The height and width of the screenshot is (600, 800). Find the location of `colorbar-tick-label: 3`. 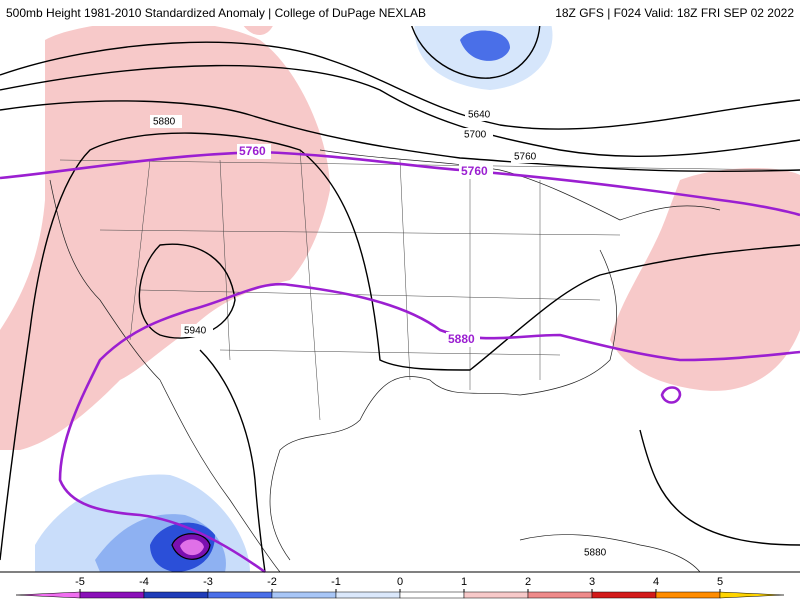

colorbar-tick-label: 3 is located at coordinates (592, 582).